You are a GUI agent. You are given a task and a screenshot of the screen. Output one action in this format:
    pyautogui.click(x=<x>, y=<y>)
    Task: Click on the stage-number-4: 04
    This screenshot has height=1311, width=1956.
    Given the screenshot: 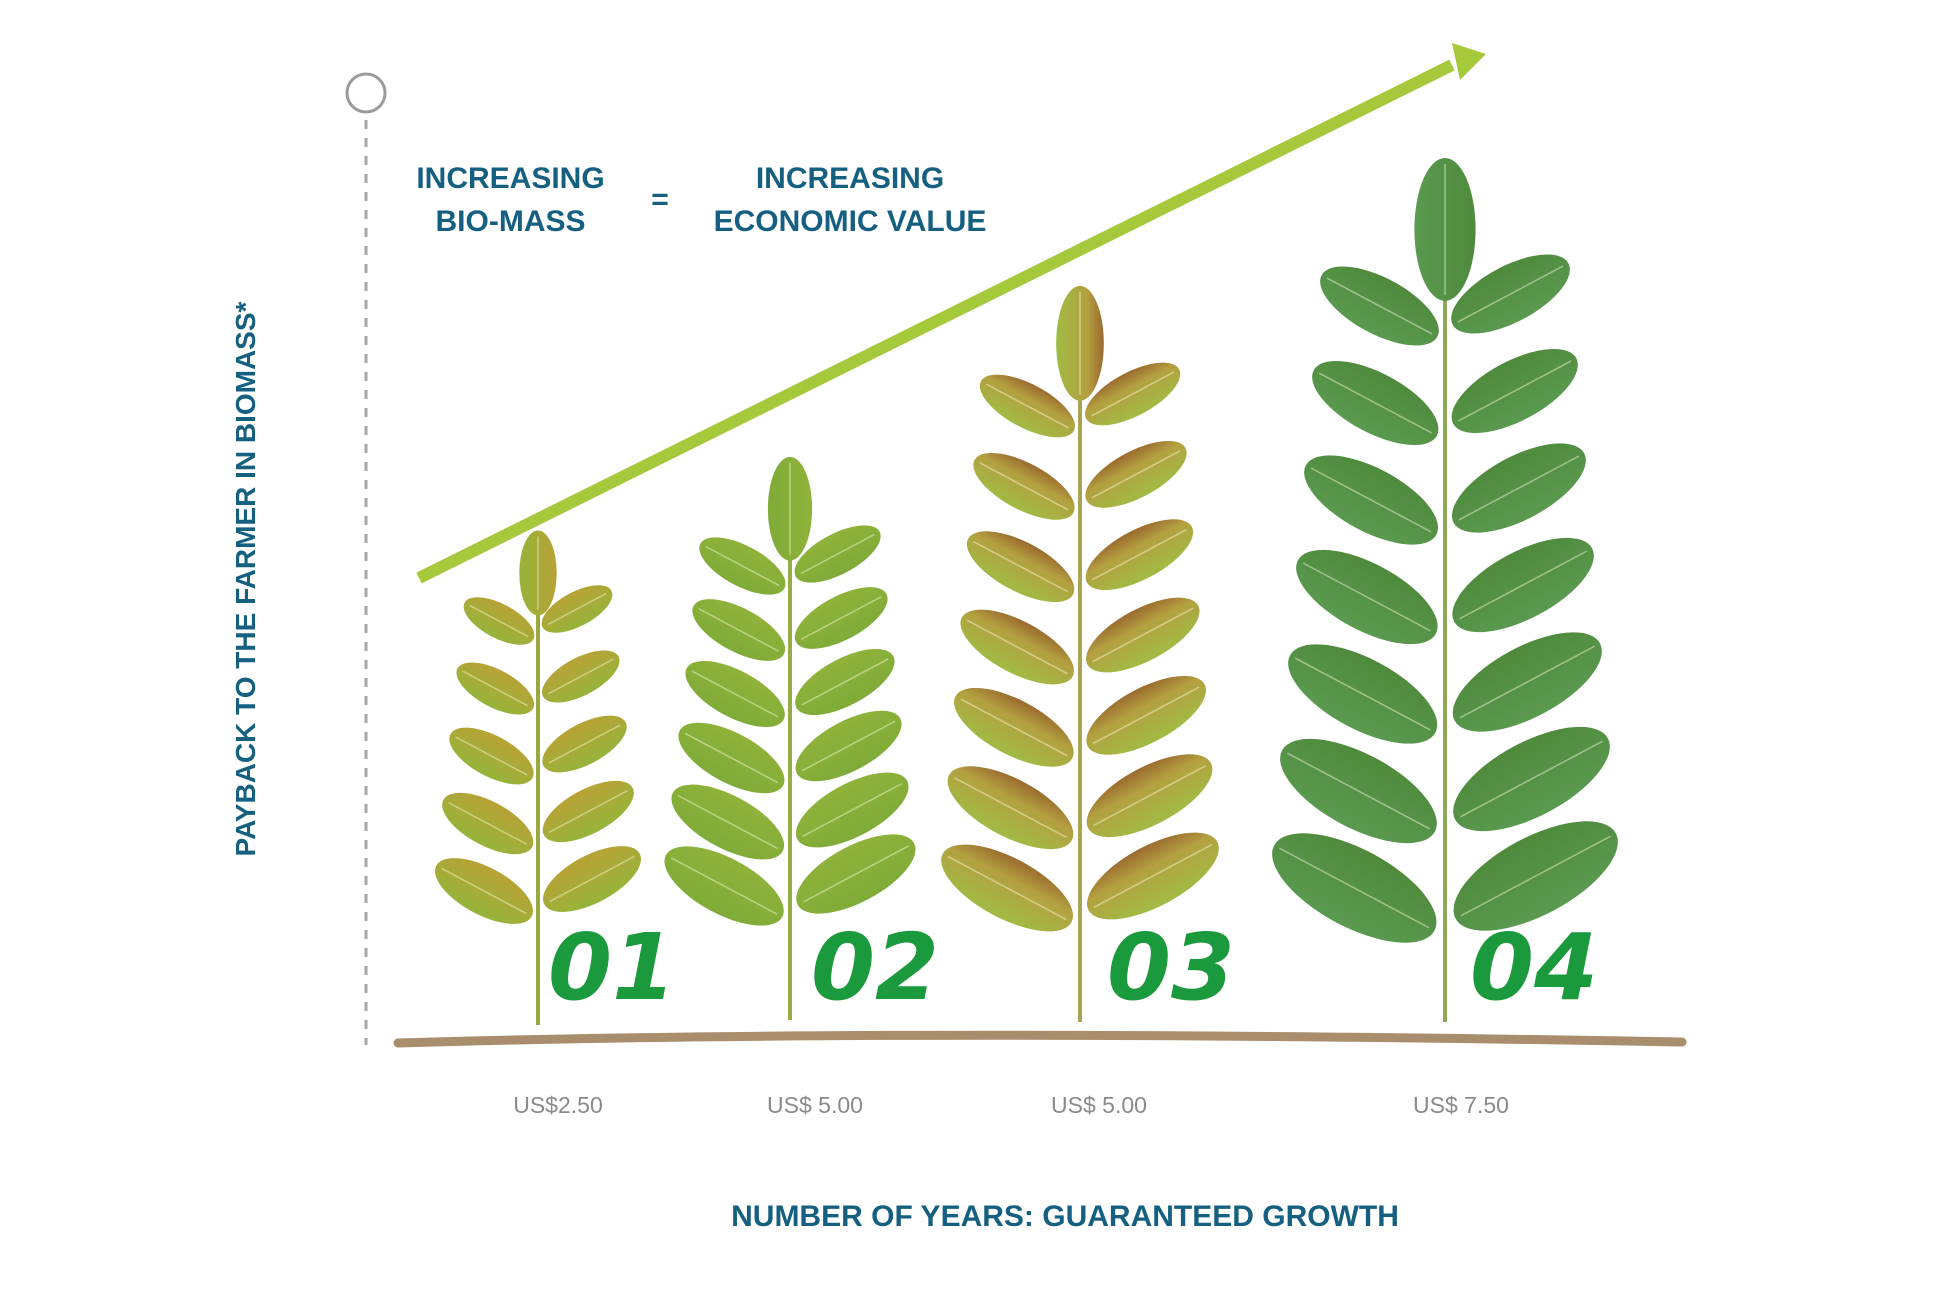 What is the action you would take?
    pyautogui.click(x=1534, y=967)
    